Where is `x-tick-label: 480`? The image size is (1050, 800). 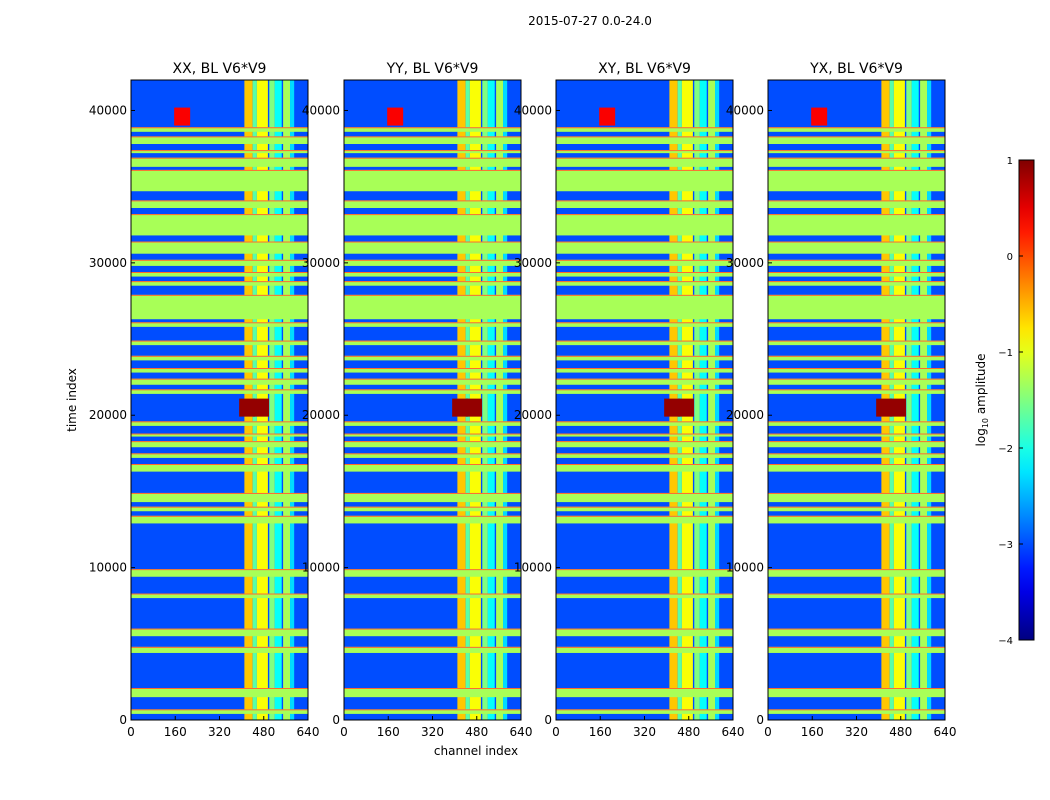 x-tick-label: 480 is located at coordinates (688, 732).